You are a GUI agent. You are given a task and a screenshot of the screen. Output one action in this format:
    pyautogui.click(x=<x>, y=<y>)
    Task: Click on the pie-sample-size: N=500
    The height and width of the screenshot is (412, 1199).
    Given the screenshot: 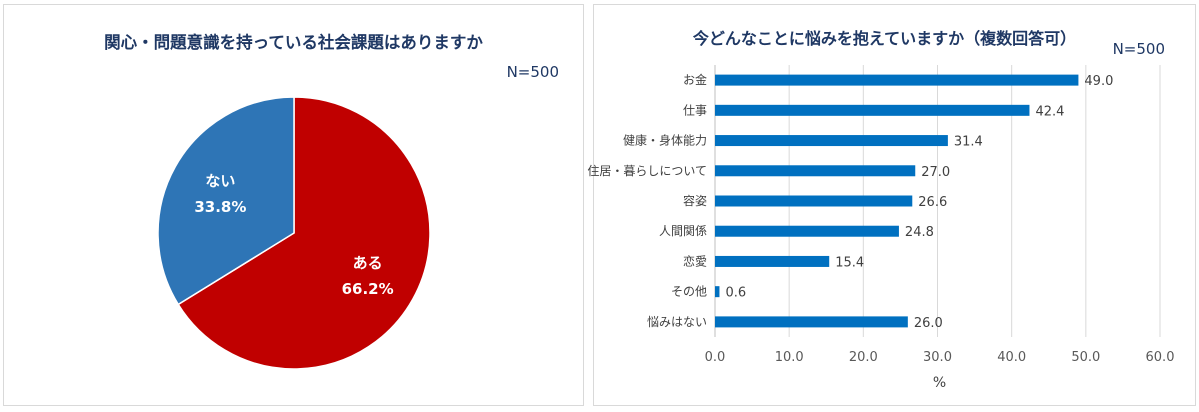 What is the action you would take?
    pyautogui.click(x=532, y=72)
    